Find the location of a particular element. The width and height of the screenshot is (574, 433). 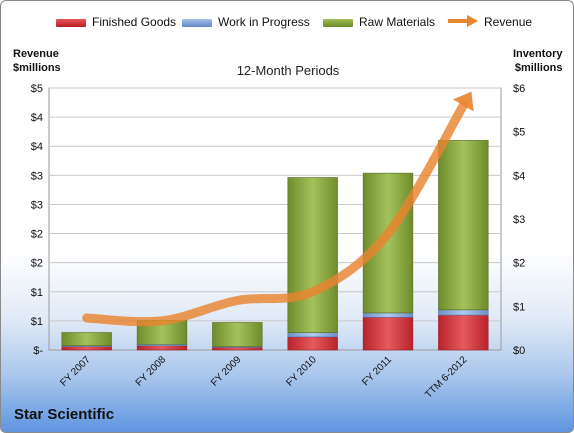

raw-materials-swatch is located at coordinates (338, 22).